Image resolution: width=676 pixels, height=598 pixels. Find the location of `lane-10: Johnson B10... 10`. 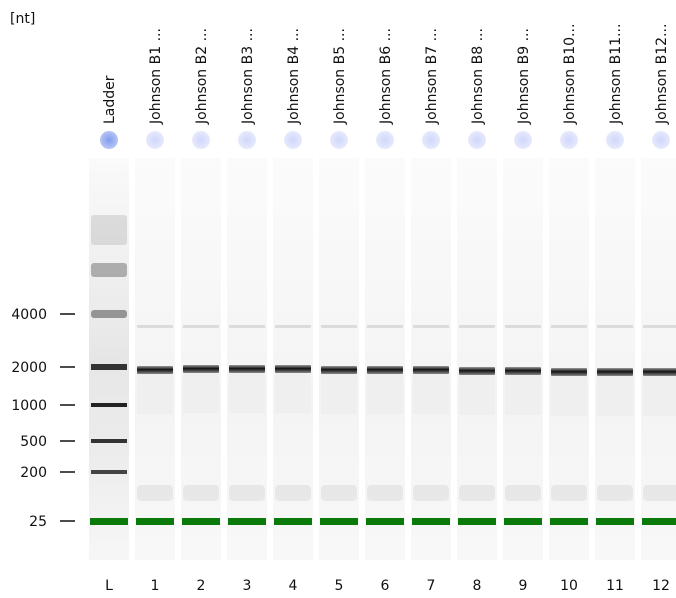

lane-10: Johnson B10... 10 is located at coordinates (569, 309).